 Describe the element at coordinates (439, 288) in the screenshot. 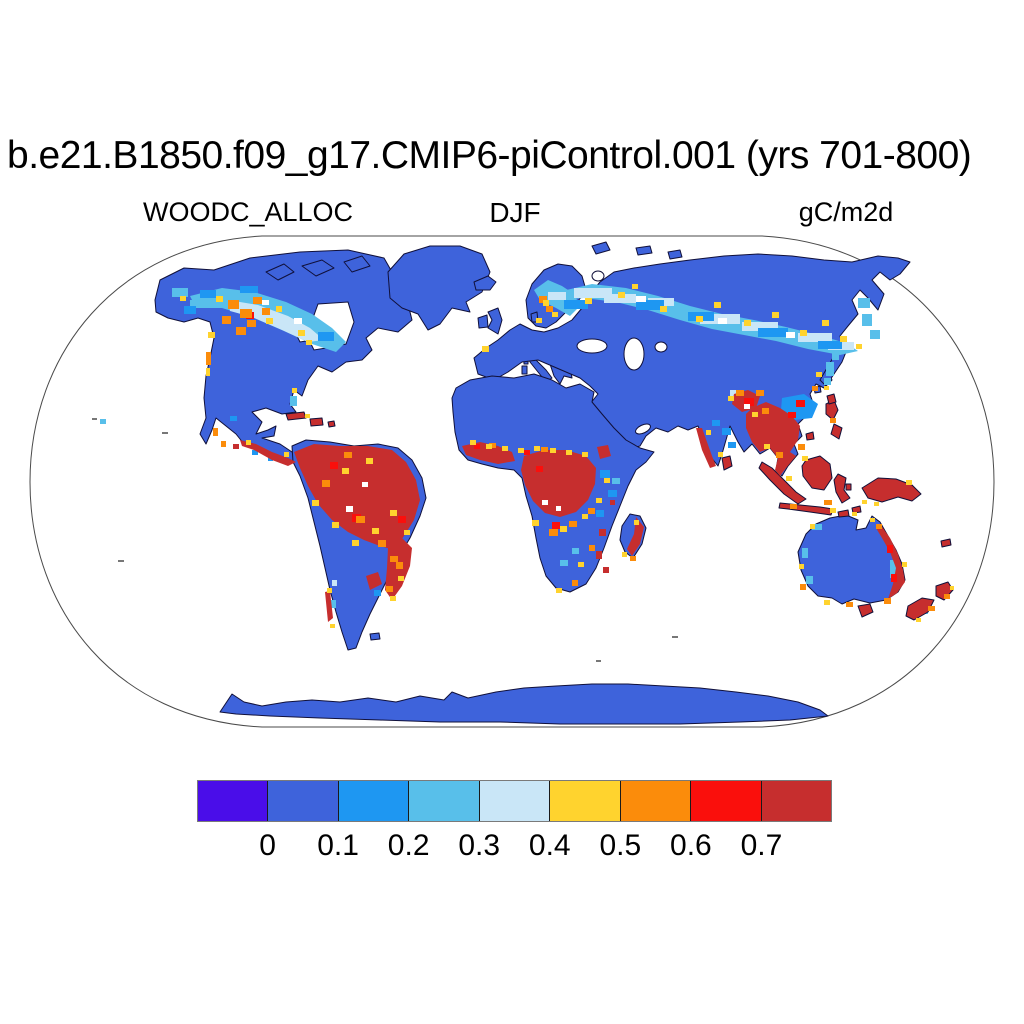

I see `greenland` at that location.